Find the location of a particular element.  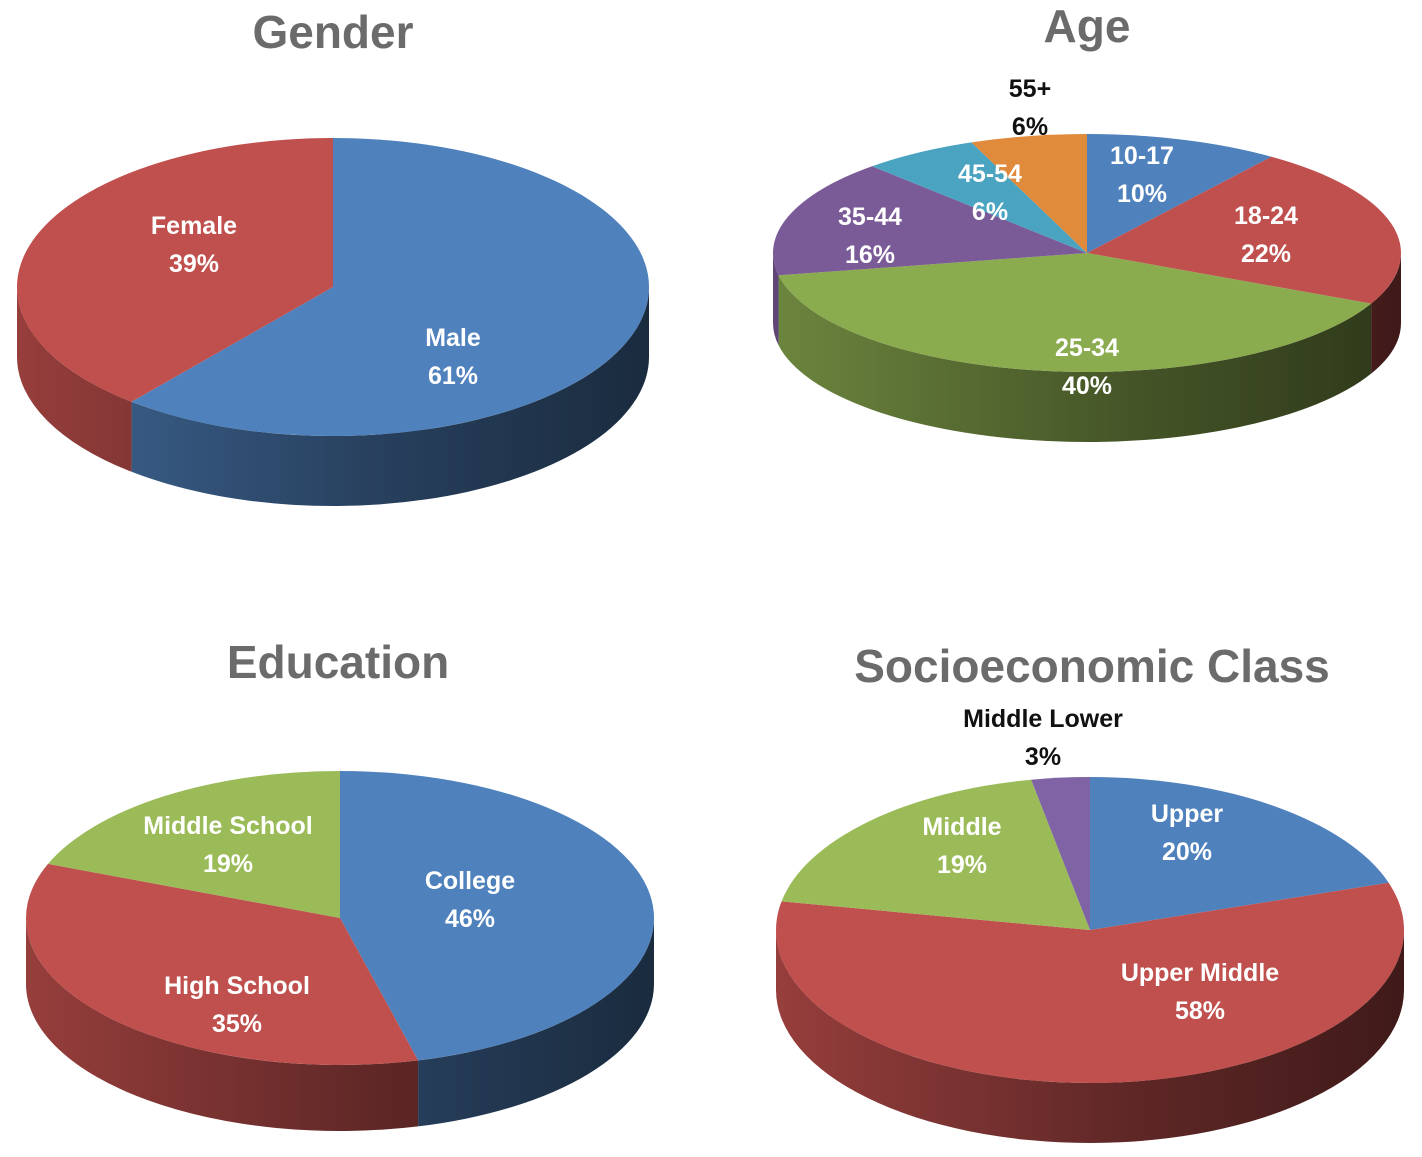

pie-side-upper-middle is located at coordinates (1090, 1036).